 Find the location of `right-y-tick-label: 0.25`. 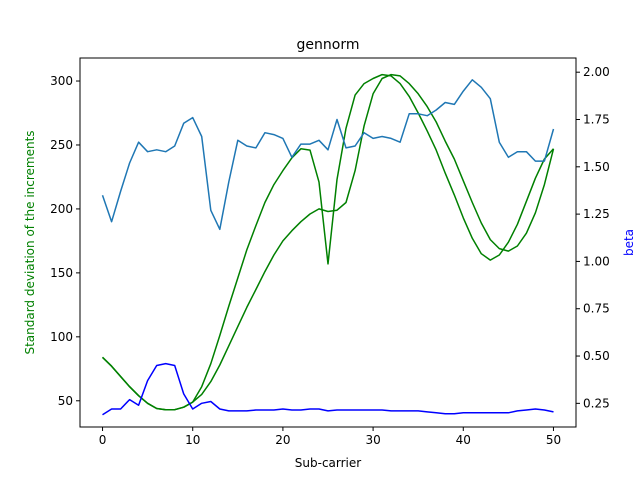

right-y-tick-label: 0.25 is located at coordinates (596, 403).